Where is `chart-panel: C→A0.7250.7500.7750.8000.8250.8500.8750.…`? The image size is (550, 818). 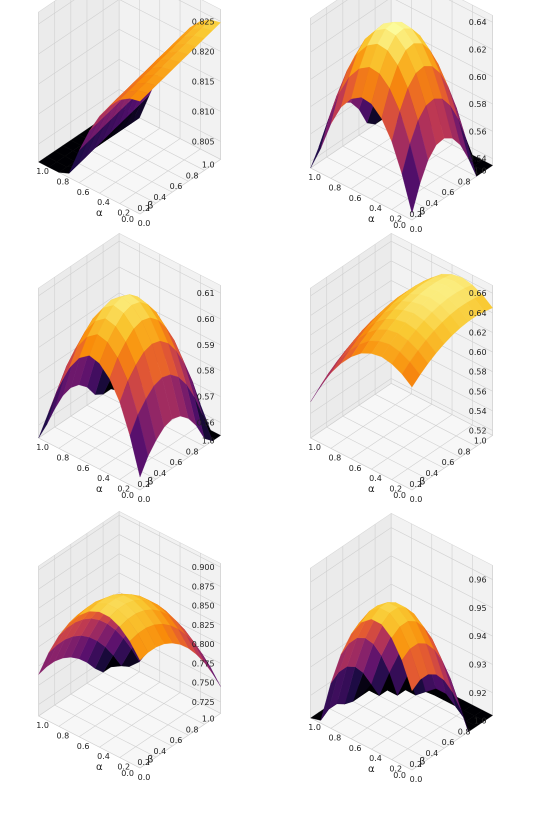
chart-panel: C→A0.7250.7500.7750.8000.8250.8500.8750.… is located at coordinates (129, 646).